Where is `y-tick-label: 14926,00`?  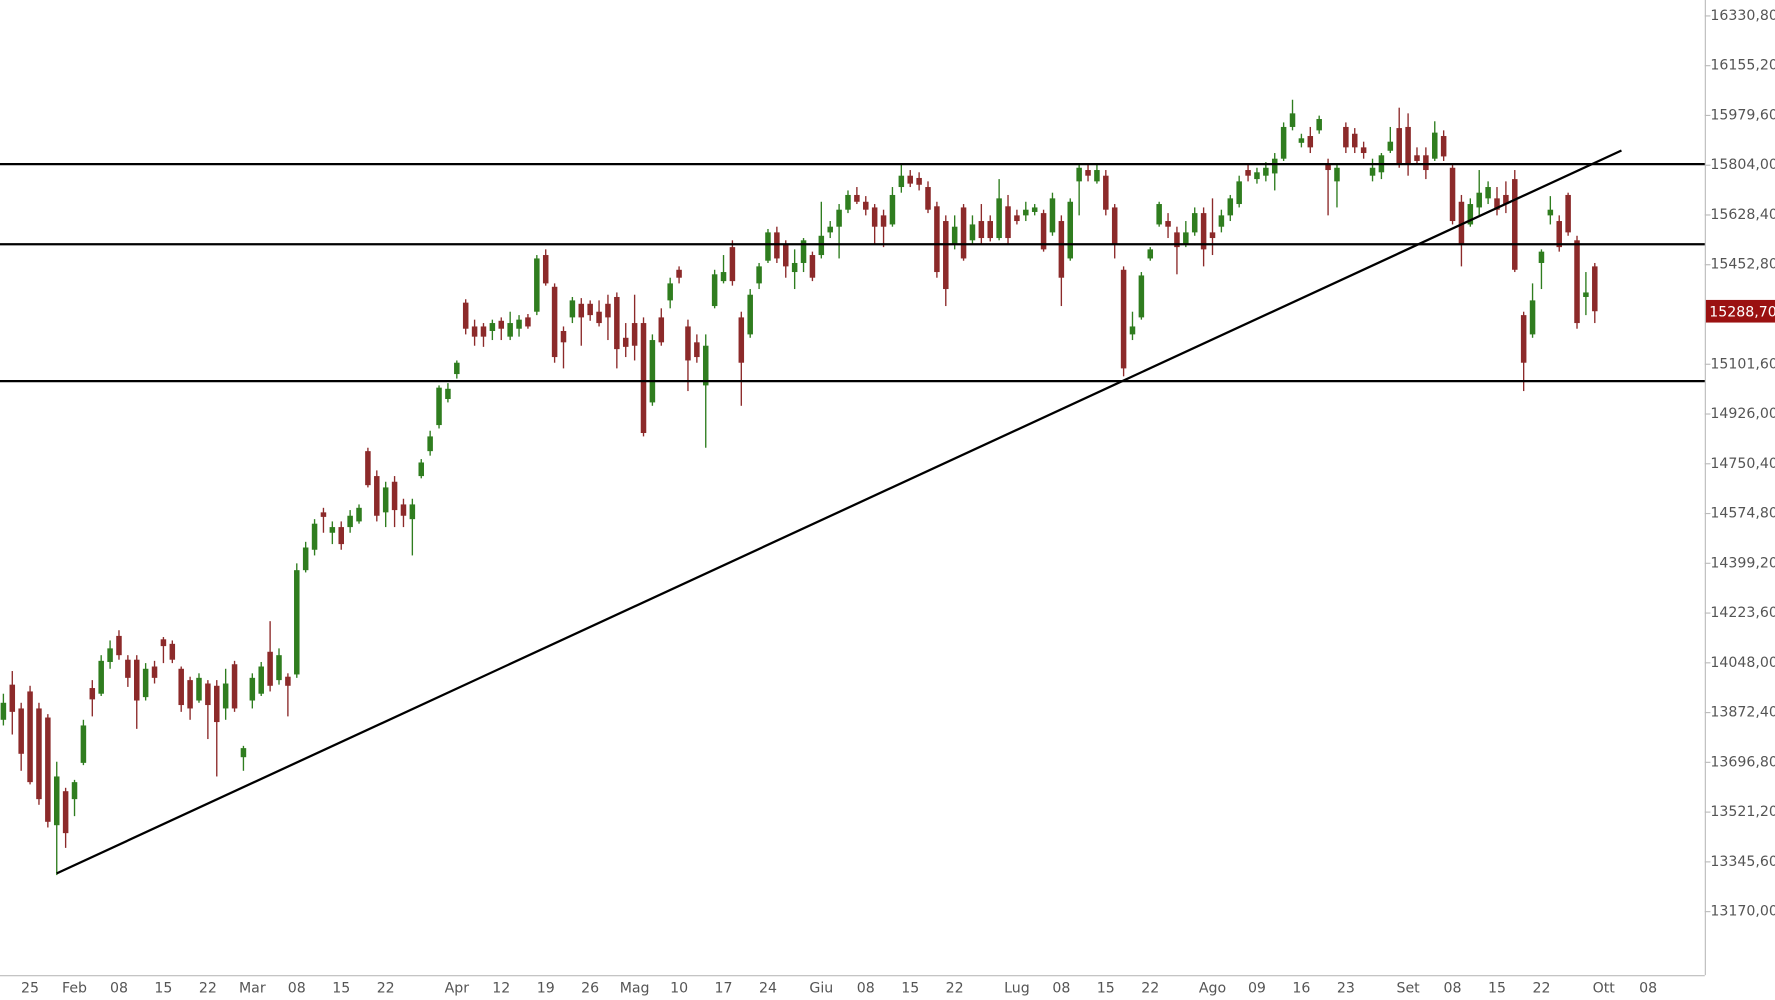
y-tick-label: 14926,00 is located at coordinates (1742, 414).